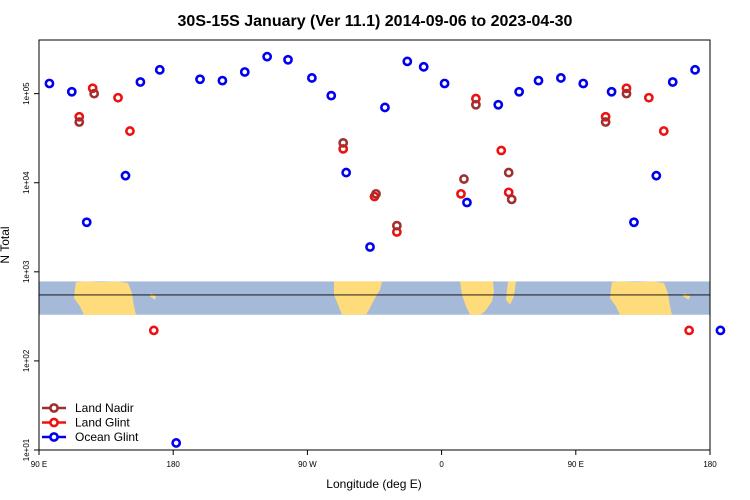 This screenshot has width=750, height=500. I want to click on x-axis-label: Longitude (deg E), so click(373, 484).